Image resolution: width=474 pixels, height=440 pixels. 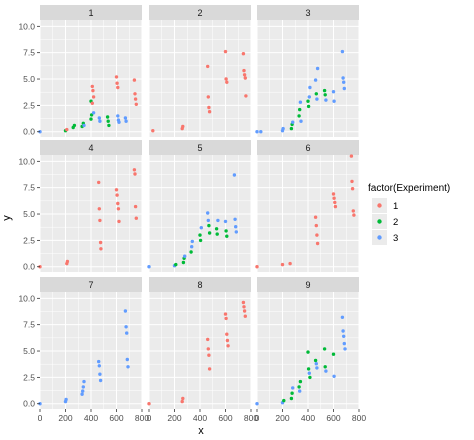 What do you see at coordinates (385, 221) in the screenshot?
I see `legend-entry-2: 2` at bounding box center [385, 221].